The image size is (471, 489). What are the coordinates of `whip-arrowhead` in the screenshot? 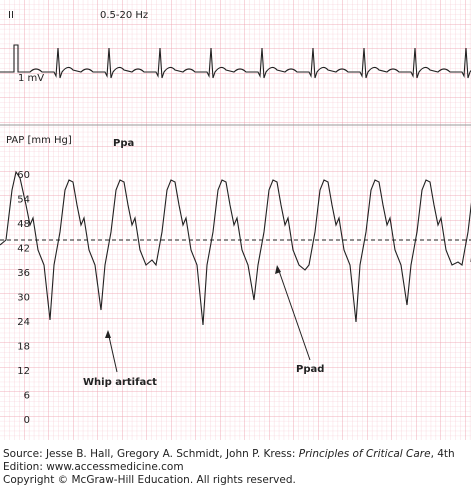 It's located at (108, 334).